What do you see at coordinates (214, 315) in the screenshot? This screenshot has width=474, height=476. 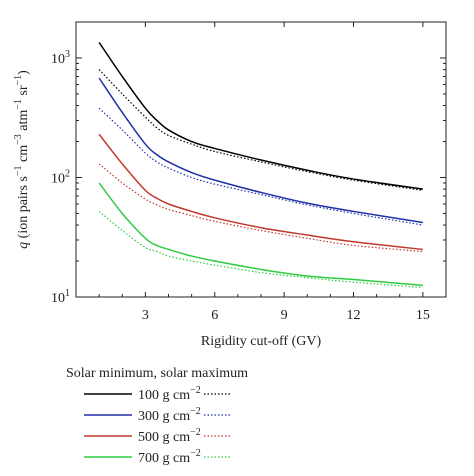 I see `x-tick-label: 6` at bounding box center [214, 315].